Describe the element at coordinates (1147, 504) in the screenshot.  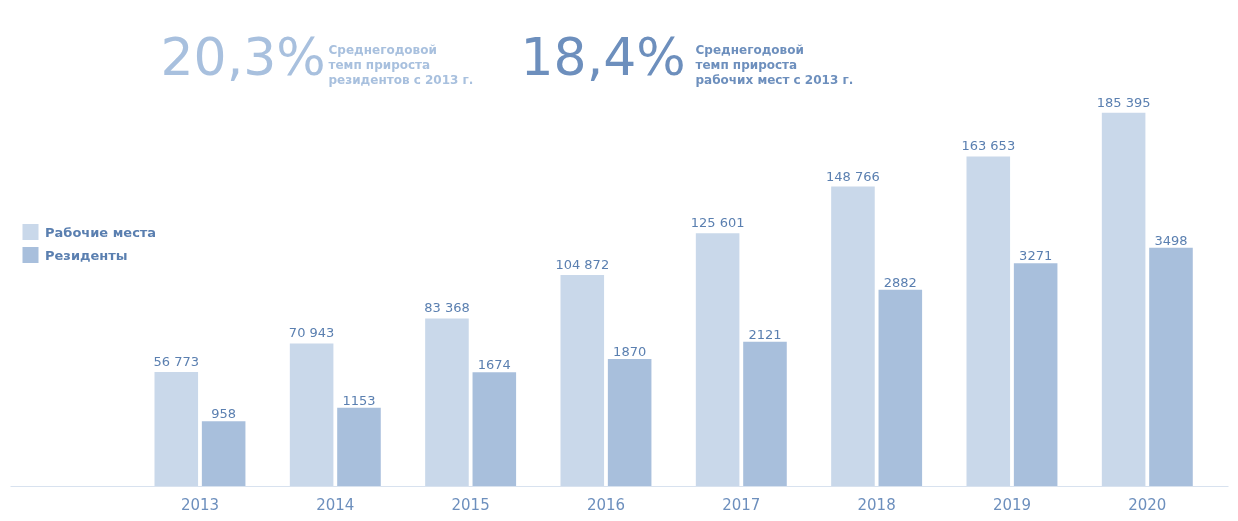
I see `x-tick-label: 2020` at that location.